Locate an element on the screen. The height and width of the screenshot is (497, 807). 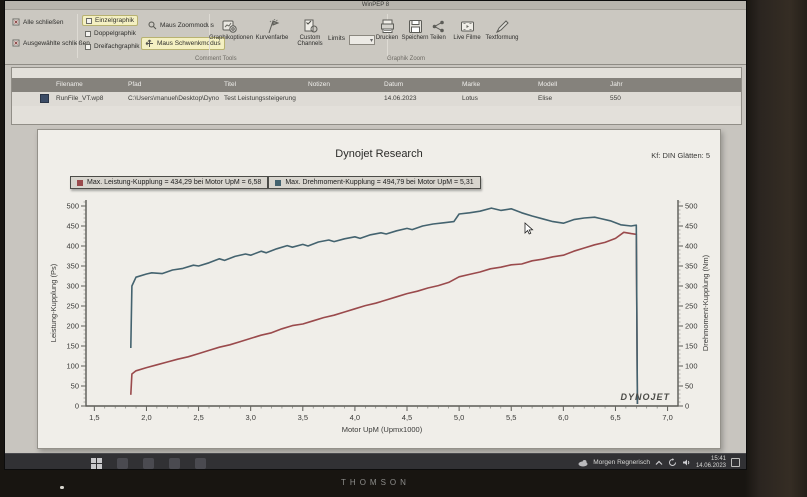
group-label-comment-tools: Comment Tools is located at coordinates (216, 59).